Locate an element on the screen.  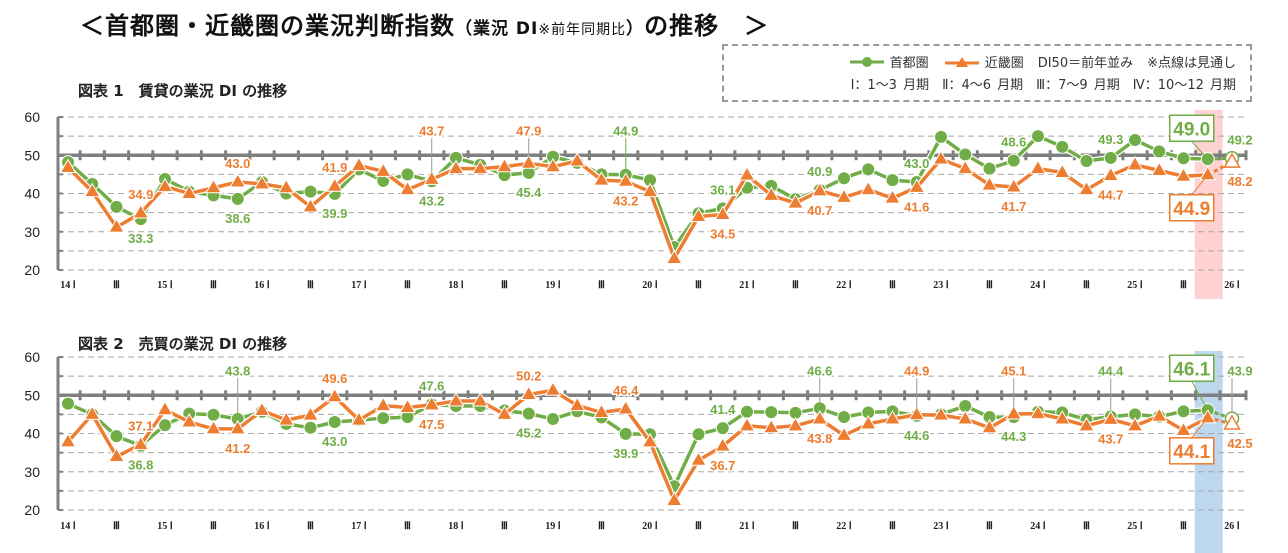
x-tick-label: 22 Ⅰ is located at coordinates (844, 285).